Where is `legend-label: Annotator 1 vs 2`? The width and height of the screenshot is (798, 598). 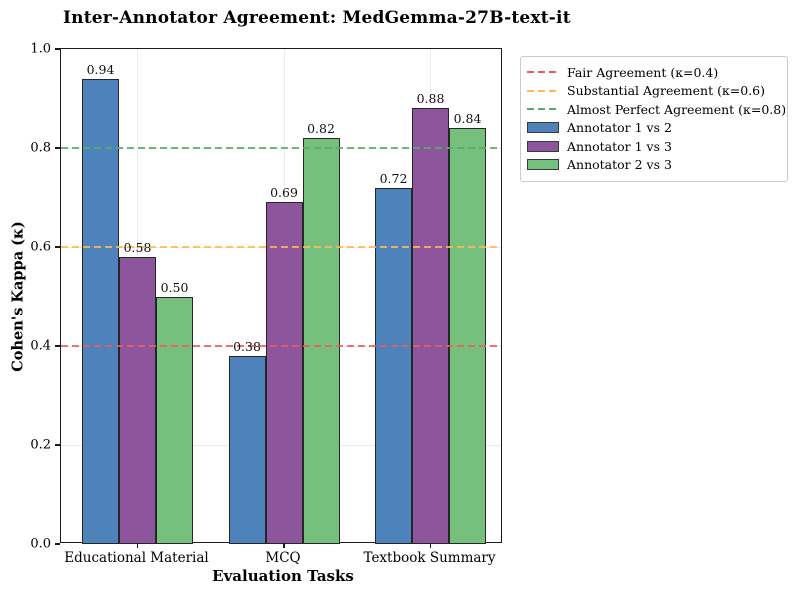
legend-label: Annotator 1 vs 2 is located at coordinates (619, 128).